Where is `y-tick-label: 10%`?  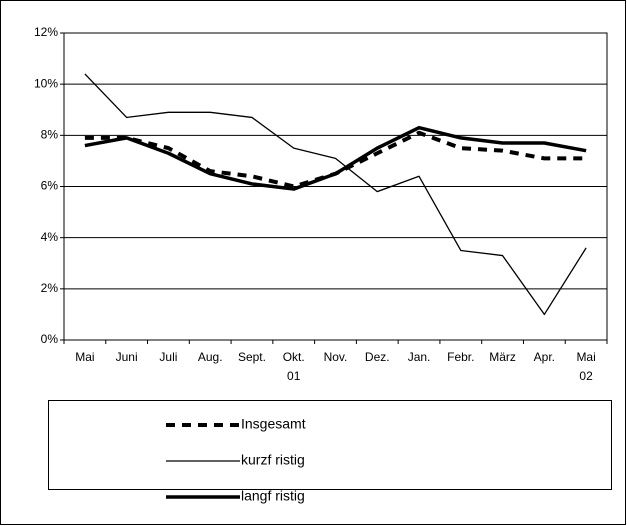 y-tick-label: 10% is located at coordinates (46, 83).